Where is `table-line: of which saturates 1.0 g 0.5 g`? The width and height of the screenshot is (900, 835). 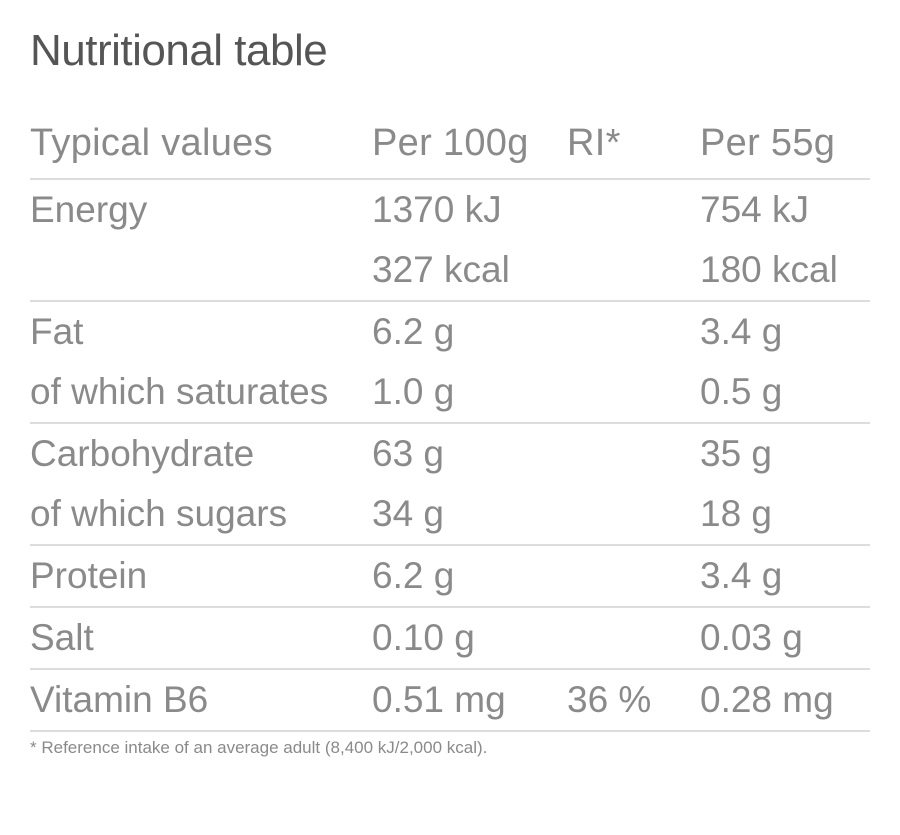
table-line: of which saturates 1.0 g 0.5 g is located at coordinates (450, 392).